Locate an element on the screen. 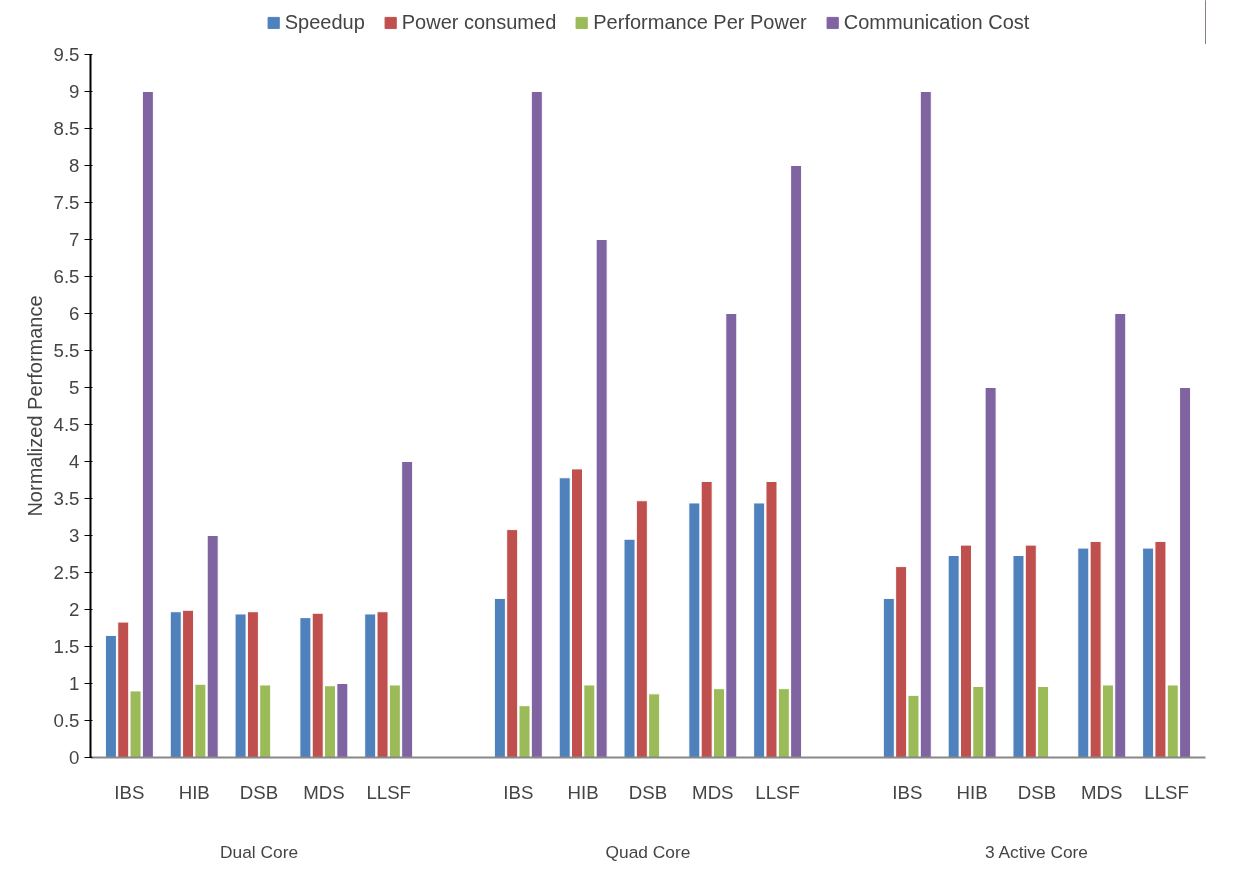 Image resolution: width=1257 pixels, height=884 pixels. y-axis-title: Normalized Performance is located at coordinates (34, 406).